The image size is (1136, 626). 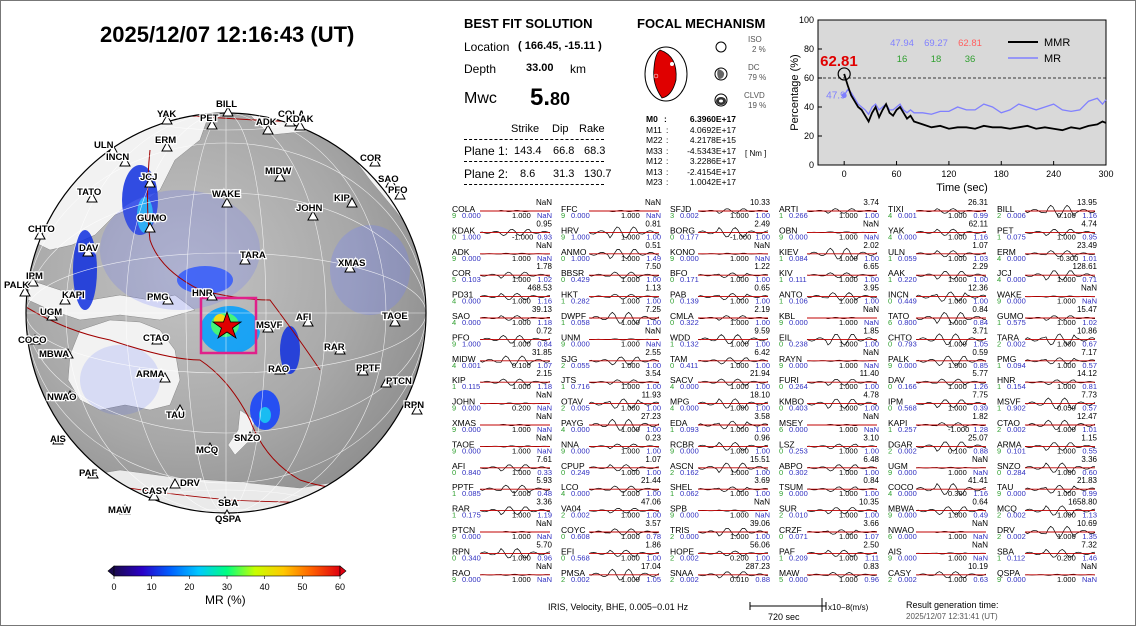 I want to click on station-cell: UGM NaN 9 0.000 1.000 NaN, so click(x=938, y=466).